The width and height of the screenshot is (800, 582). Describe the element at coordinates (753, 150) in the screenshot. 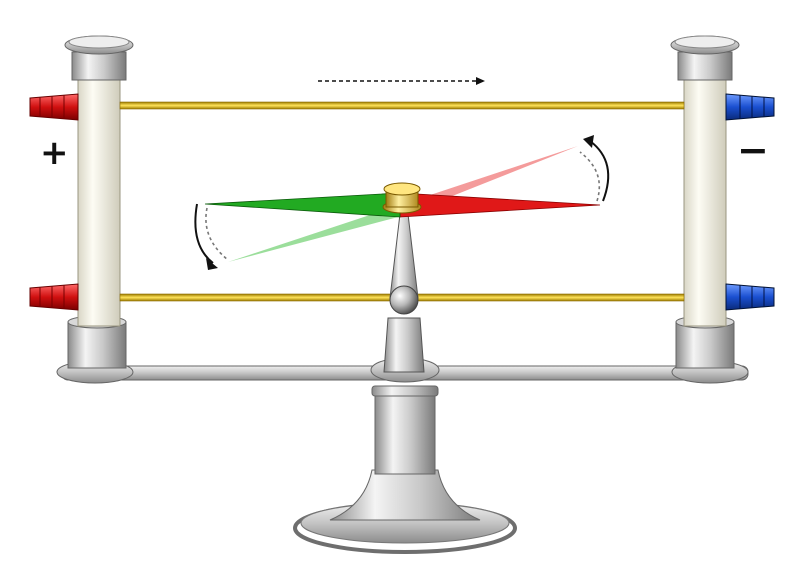

I see `negative-sign: −` at that location.